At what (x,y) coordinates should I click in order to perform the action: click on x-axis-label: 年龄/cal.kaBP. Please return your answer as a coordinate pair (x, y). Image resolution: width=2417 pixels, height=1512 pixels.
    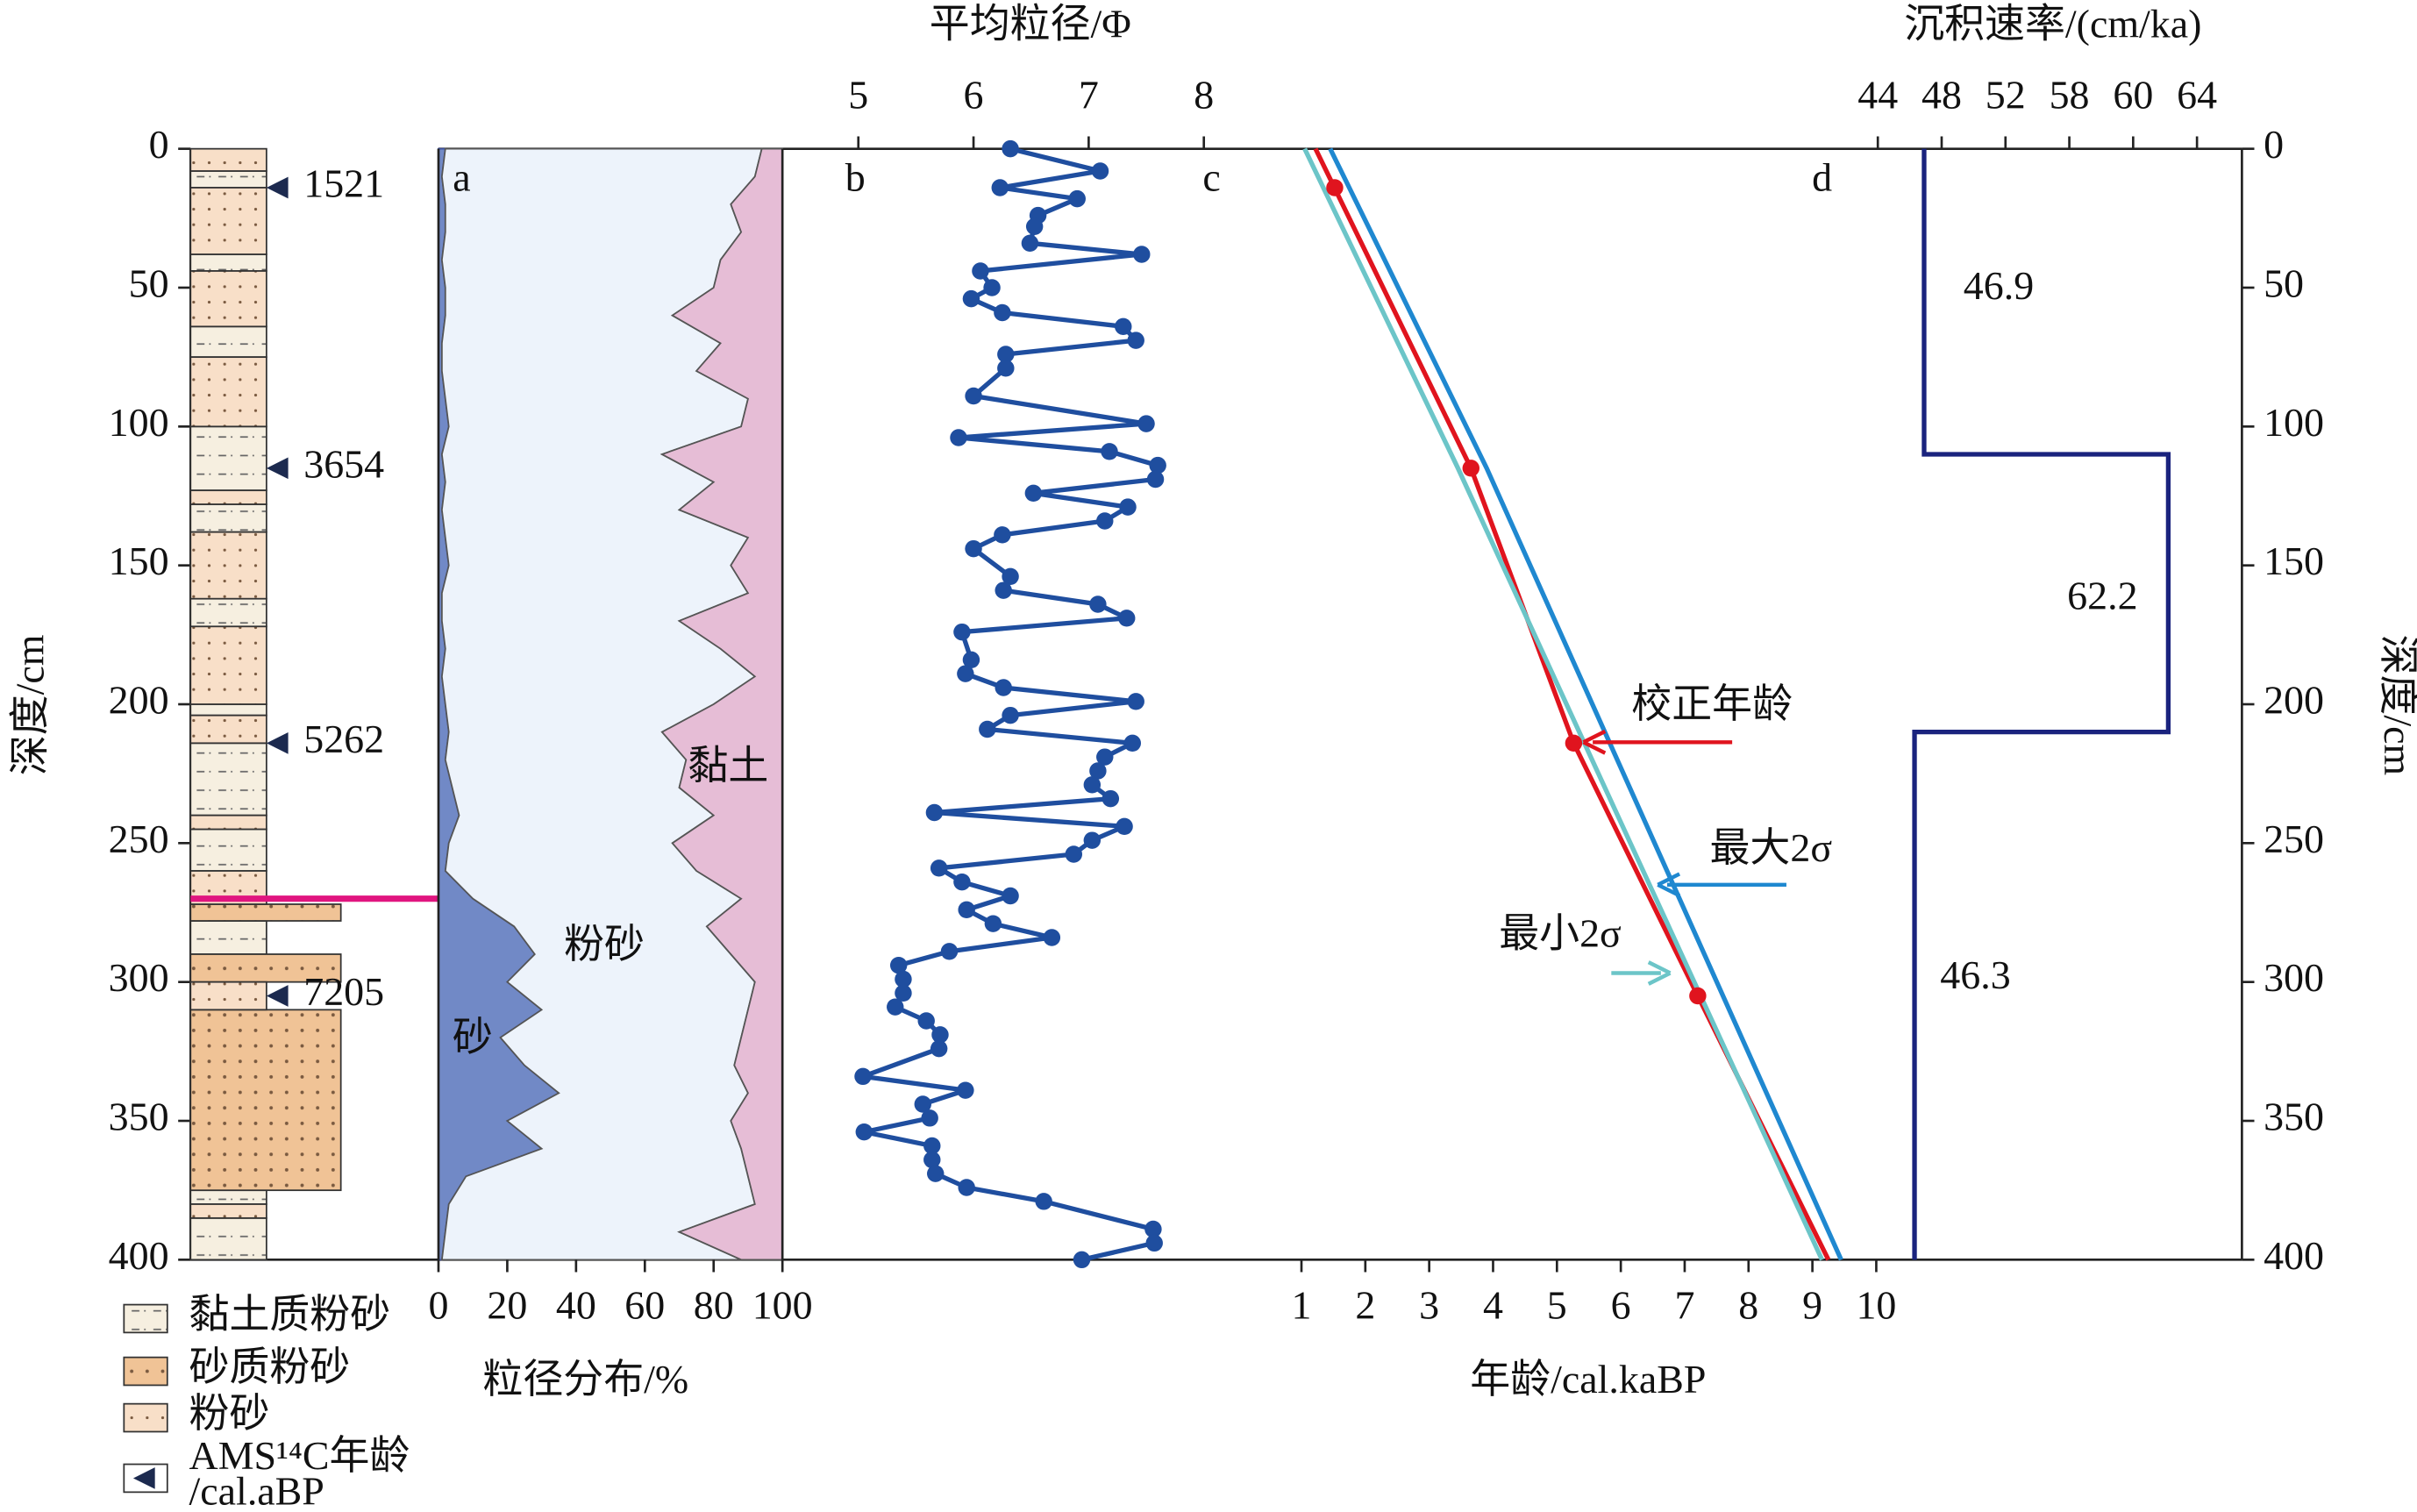
    Looking at the image, I should click on (1588, 1379).